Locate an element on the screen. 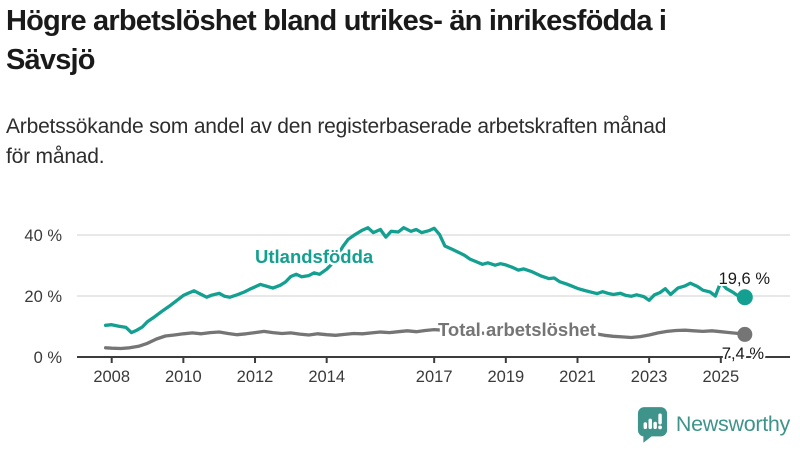 This screenshot has width=800, height=450. x-axis-label-2025: 2025 is located at coordinates (720, 377).